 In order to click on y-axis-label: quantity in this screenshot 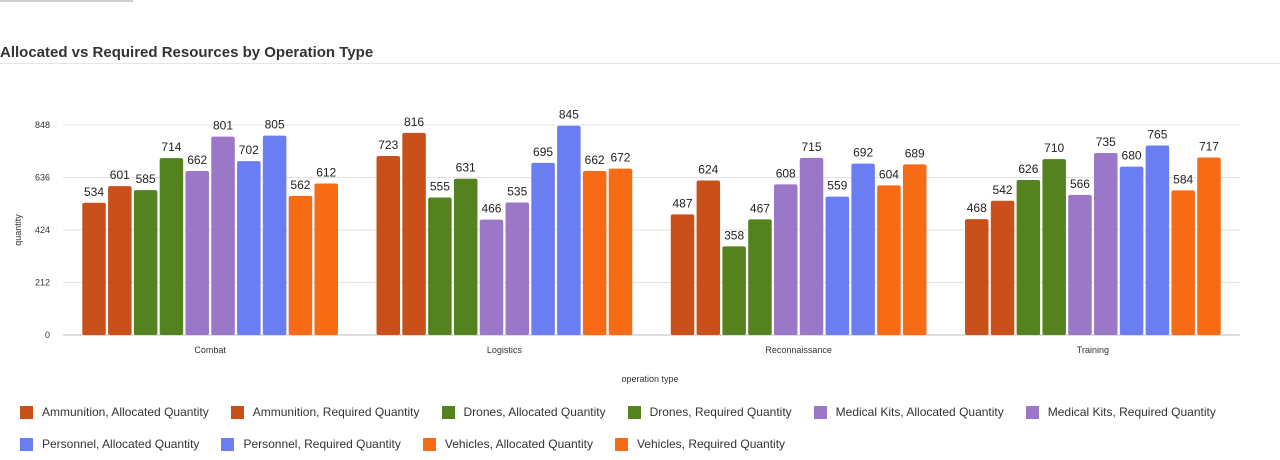, I will do `click(18, 230)`.